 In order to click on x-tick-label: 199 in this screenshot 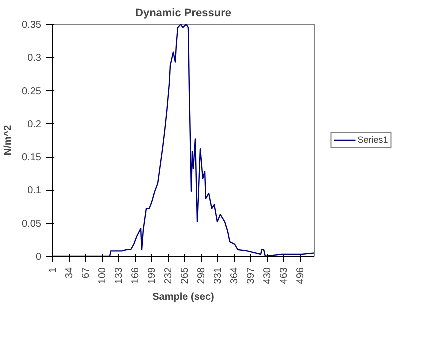, I will do `click(152, 275)`.